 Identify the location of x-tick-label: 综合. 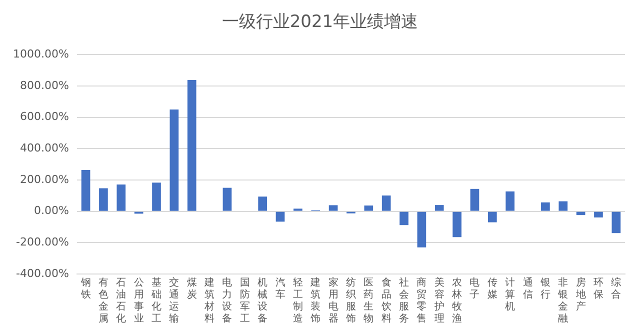
(616, 288).